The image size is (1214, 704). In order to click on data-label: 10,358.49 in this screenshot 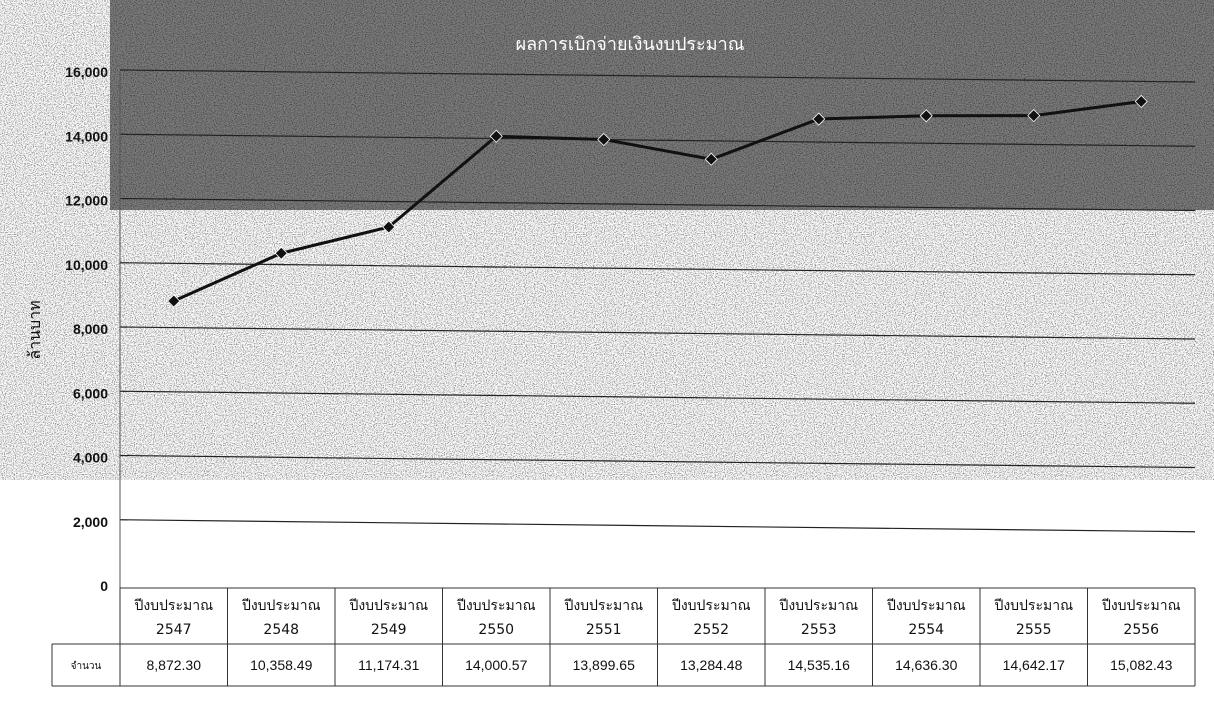, I will do `click(281, 665)`.